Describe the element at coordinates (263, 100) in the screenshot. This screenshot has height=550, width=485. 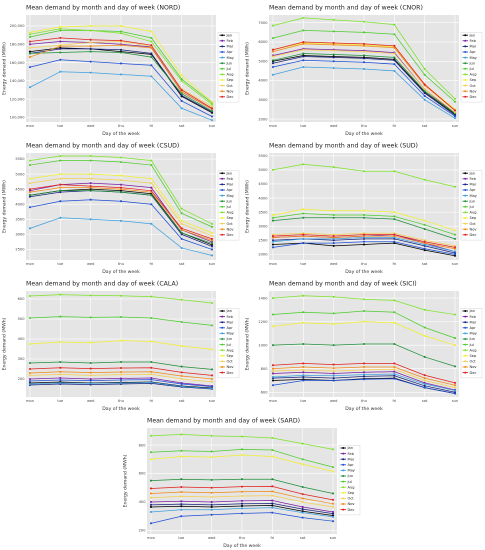
I see `y-tick-label: 3000` at that location.